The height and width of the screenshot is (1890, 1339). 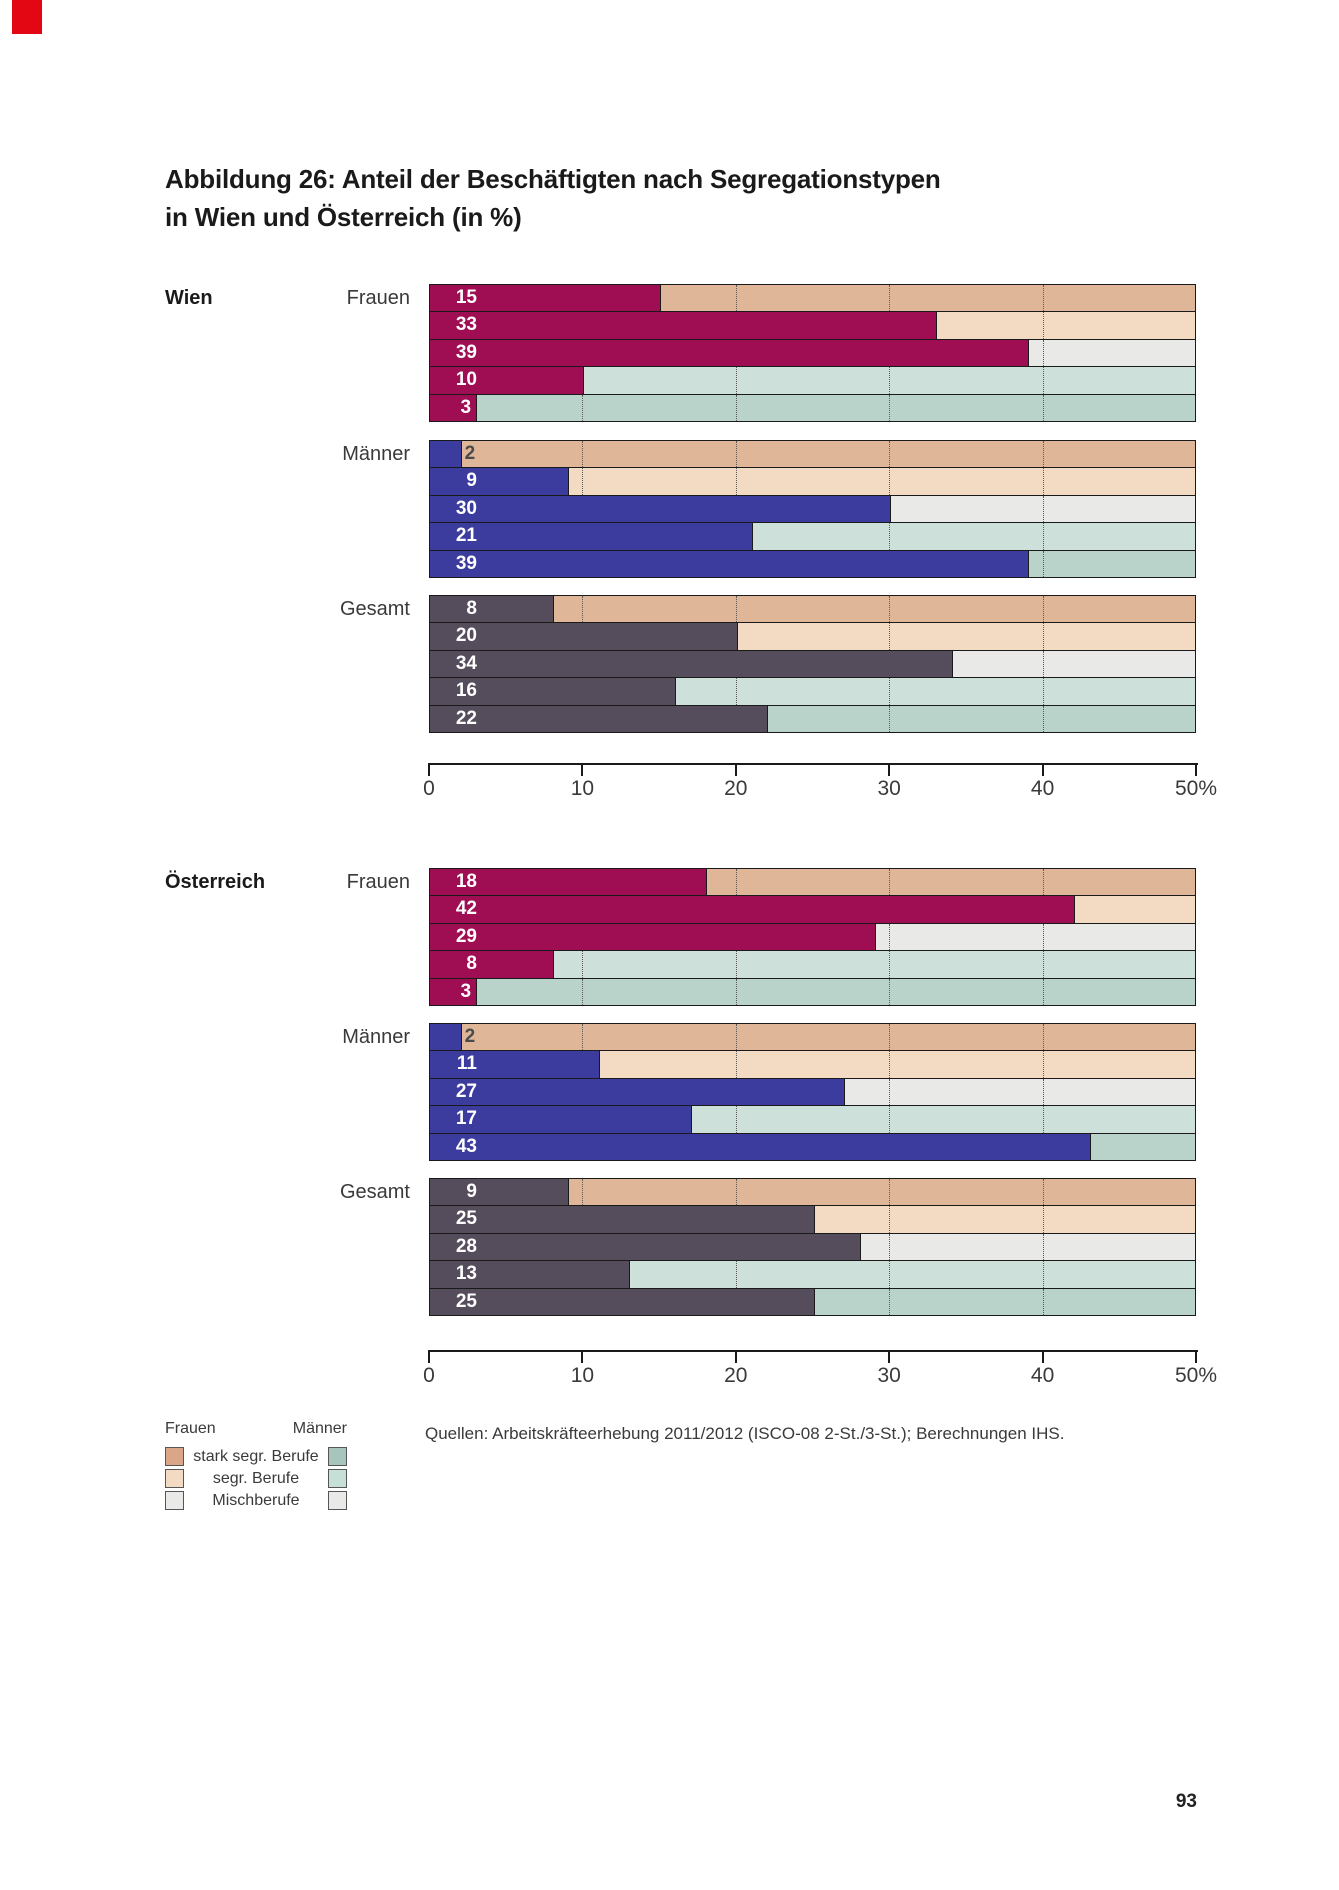 I want to click on bar-row: 10, so click(x=812, y=380).